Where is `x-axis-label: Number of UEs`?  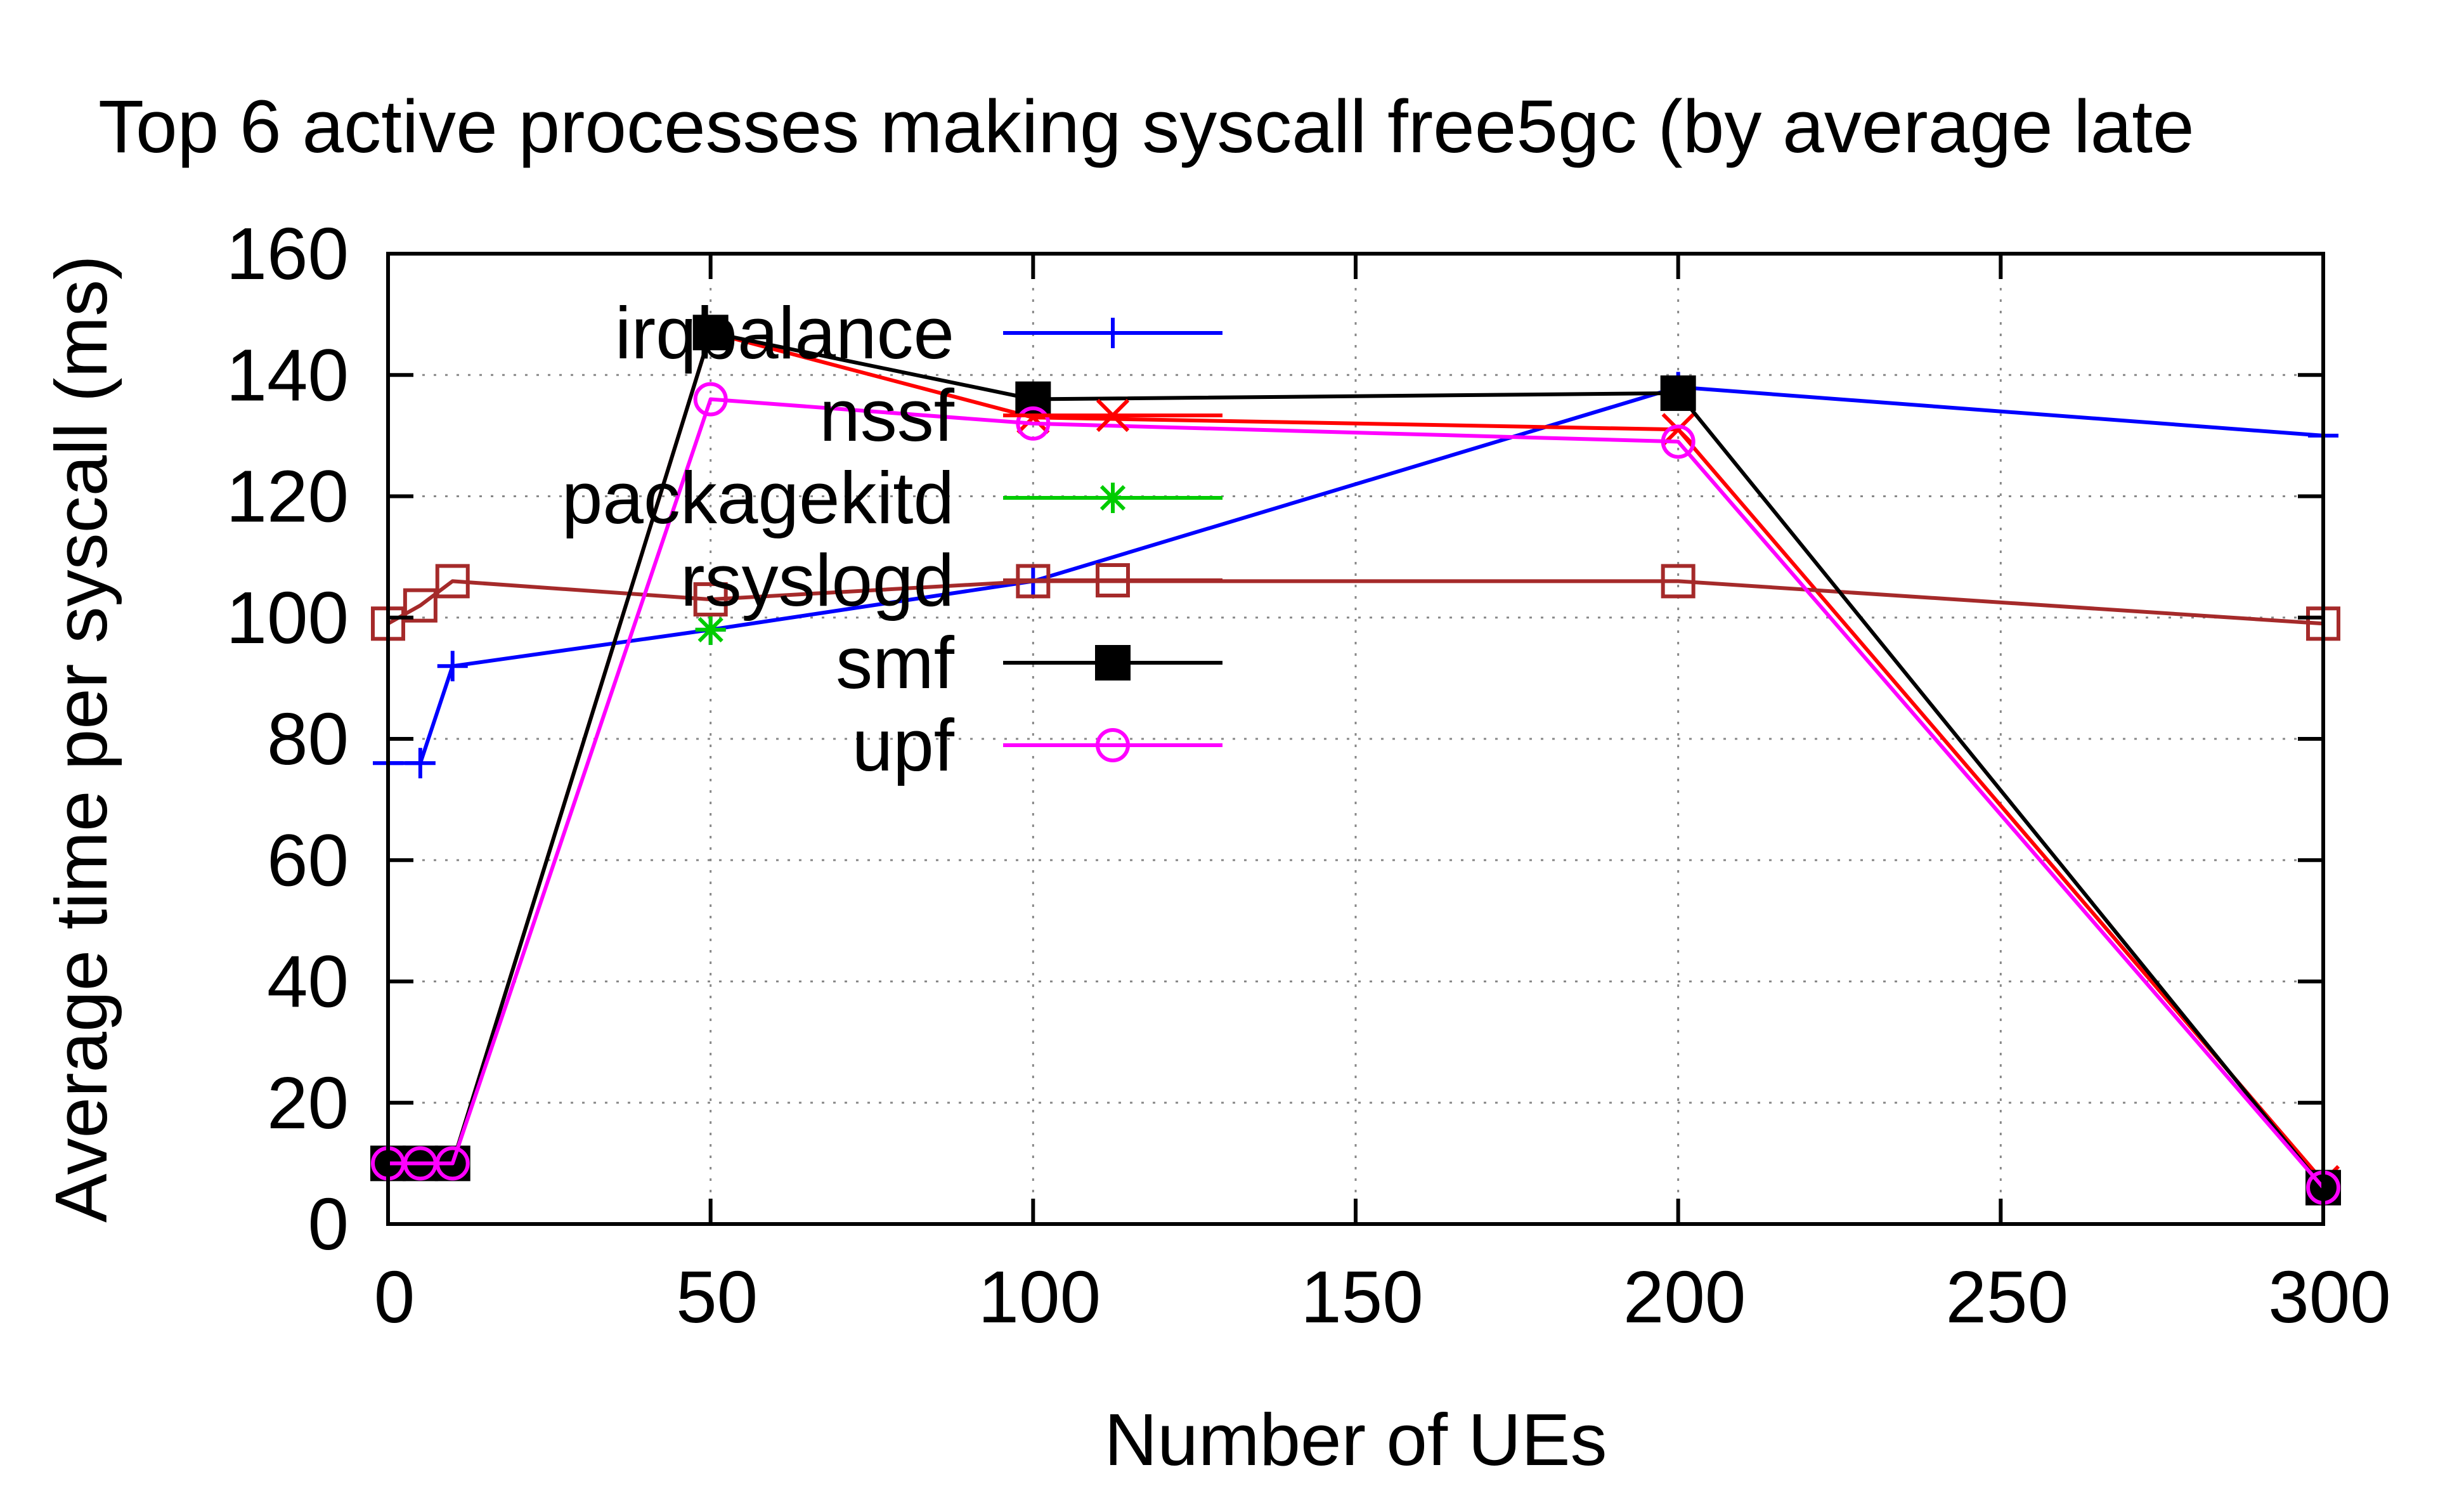
x-axis-label: Number of UEs is located at coordinates (1356, 1439).